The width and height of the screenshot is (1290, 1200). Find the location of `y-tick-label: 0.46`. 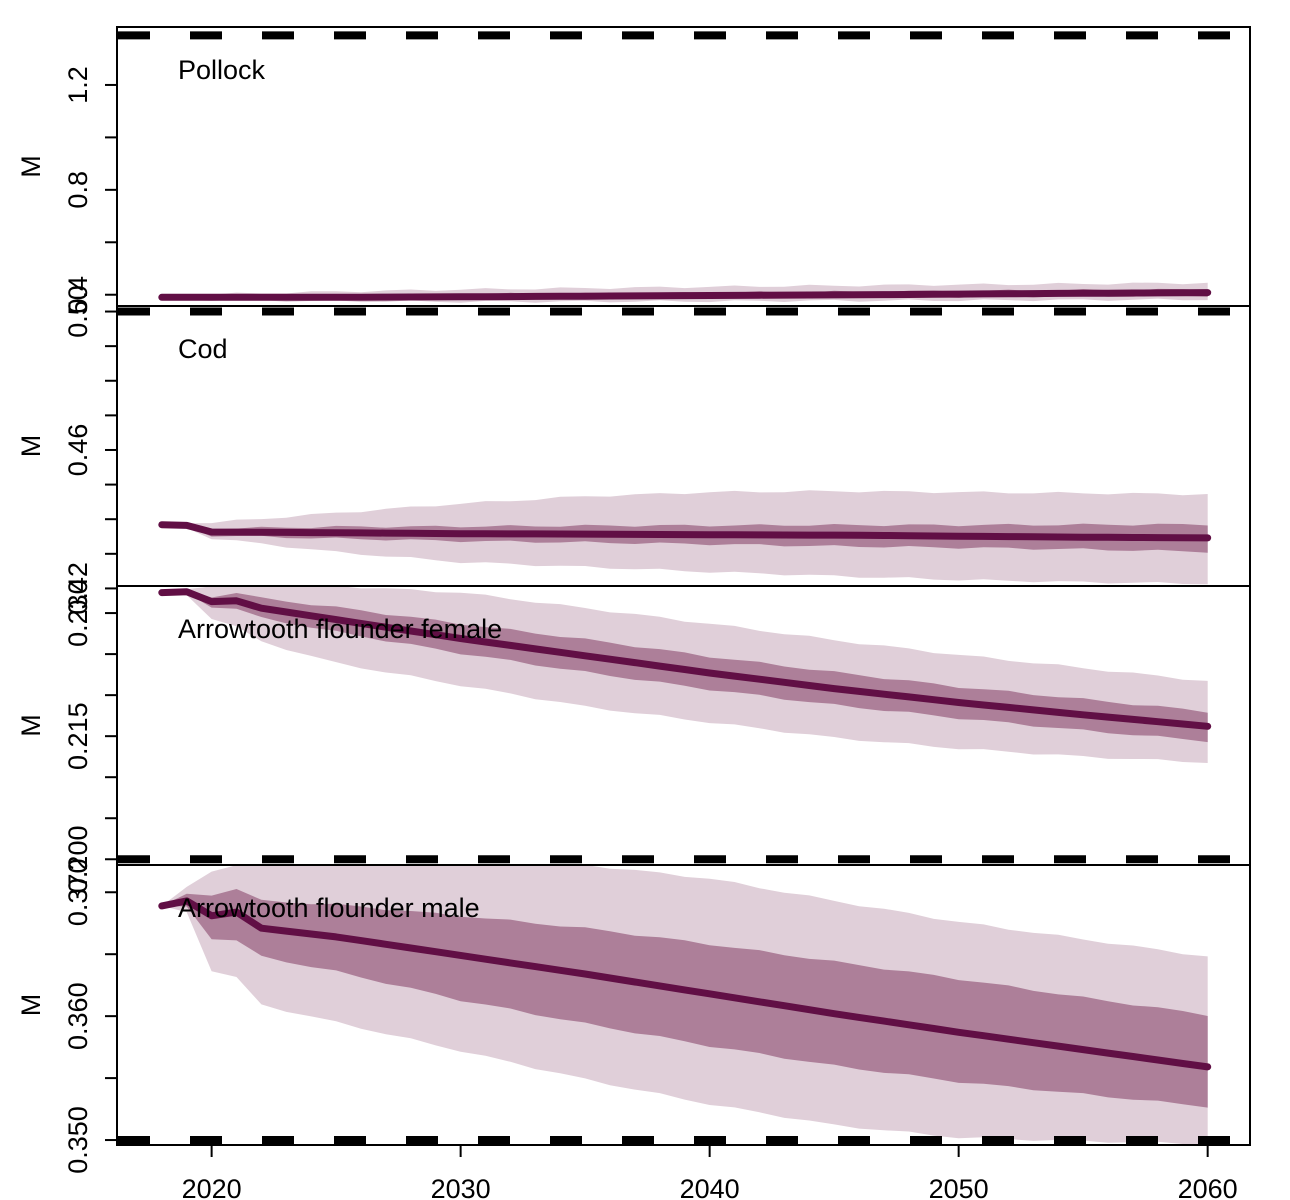

y-tick-label: 0.46 is located at coordinates (78, 450).